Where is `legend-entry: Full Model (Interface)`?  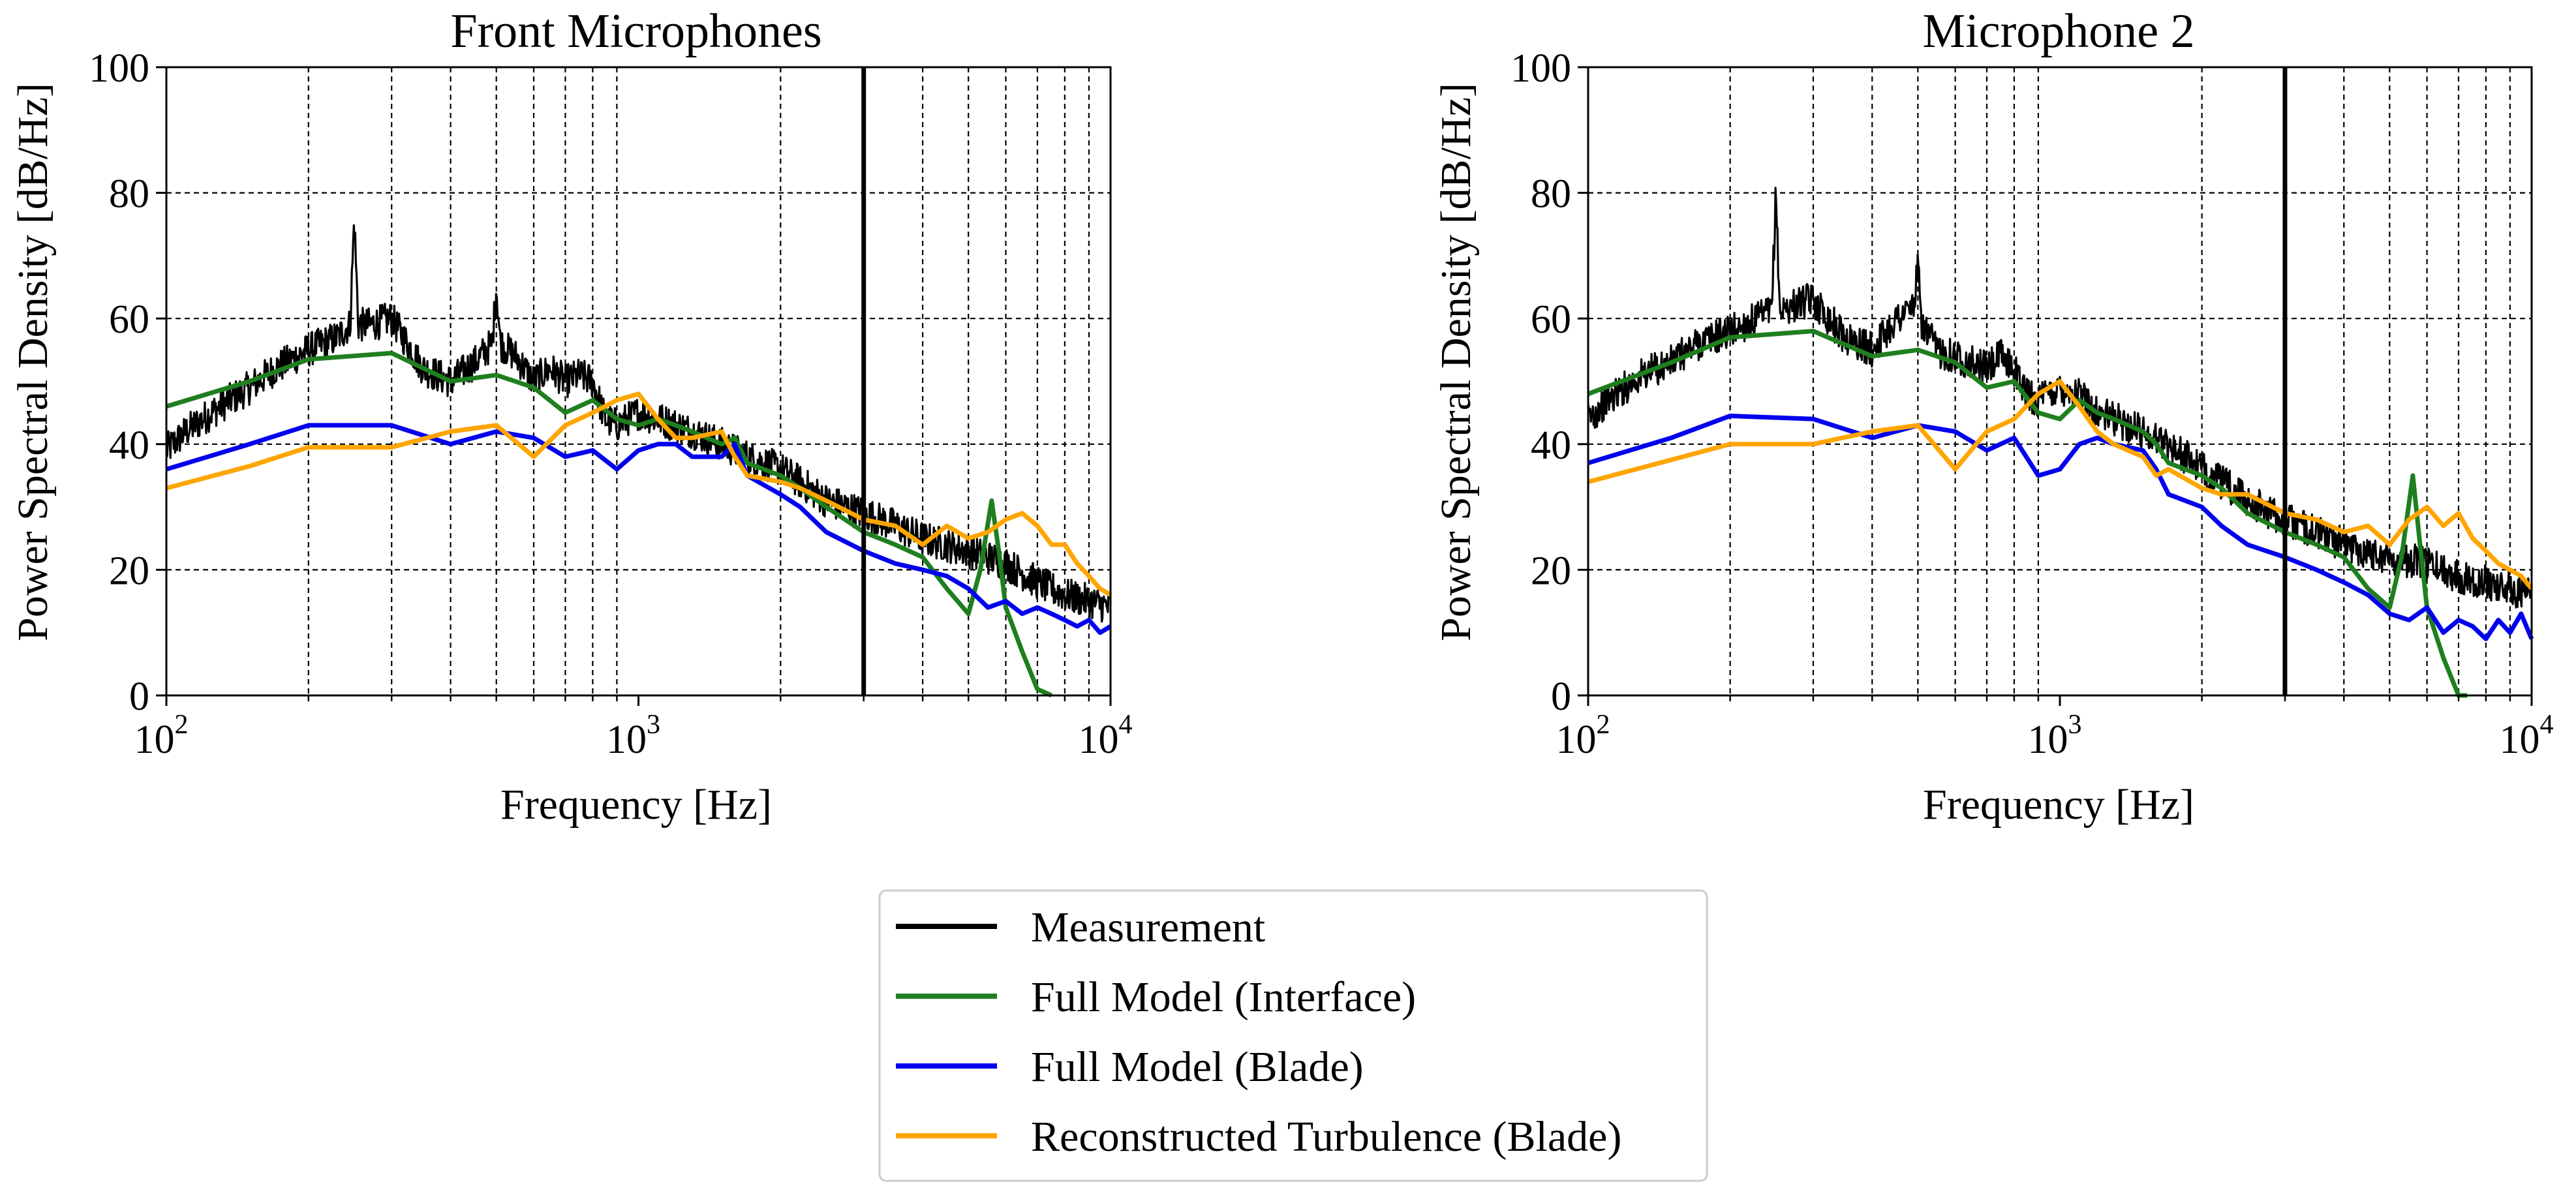 legend-entry: Full Model (Interface) is located at coordinates (1156, 997).